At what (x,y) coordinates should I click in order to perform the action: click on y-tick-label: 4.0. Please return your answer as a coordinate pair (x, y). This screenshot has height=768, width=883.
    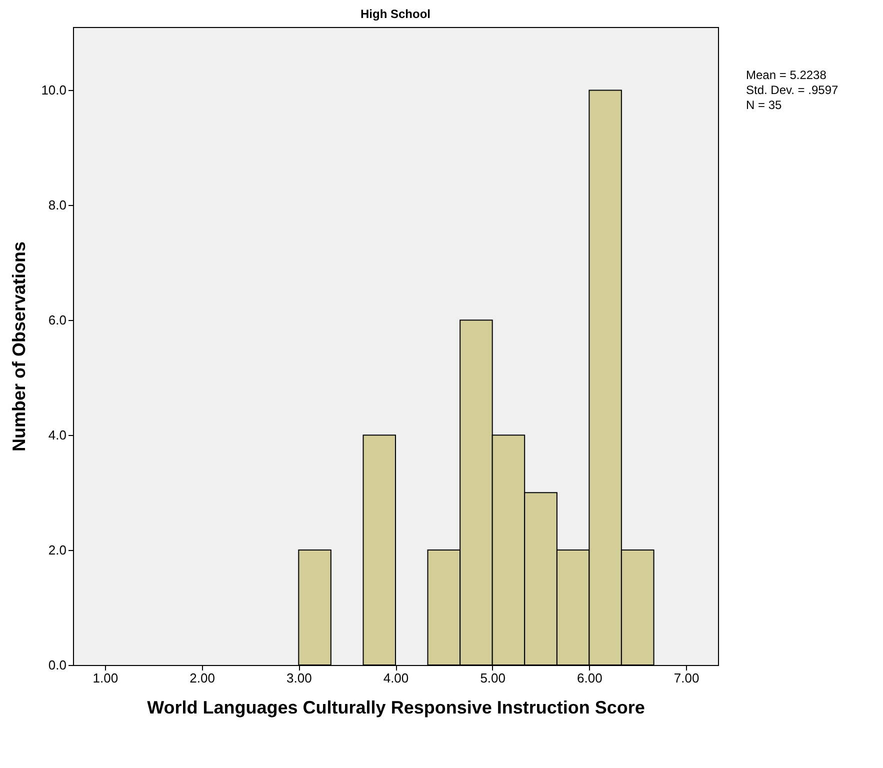
    Looking at the image, I should click on (57, 435).